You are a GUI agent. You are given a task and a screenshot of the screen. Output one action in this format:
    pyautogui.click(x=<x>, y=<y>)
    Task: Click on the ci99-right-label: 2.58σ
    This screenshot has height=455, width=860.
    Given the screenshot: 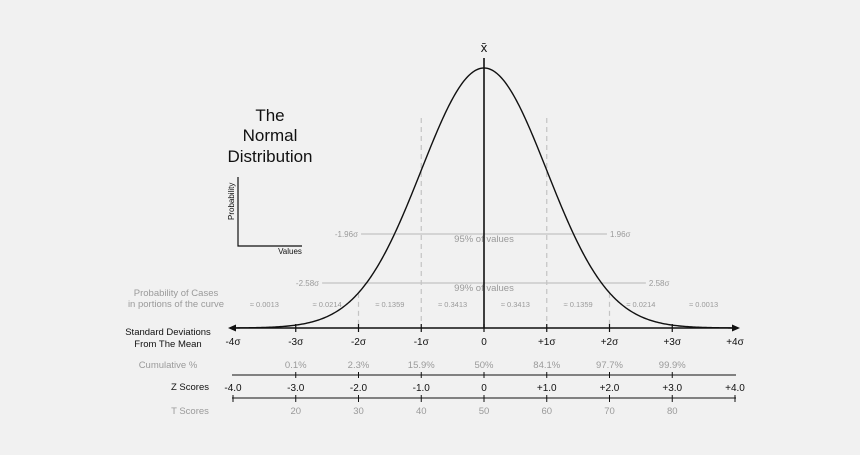 What is the action you would take?
    pyautogui.click(x=659, y=283)
    